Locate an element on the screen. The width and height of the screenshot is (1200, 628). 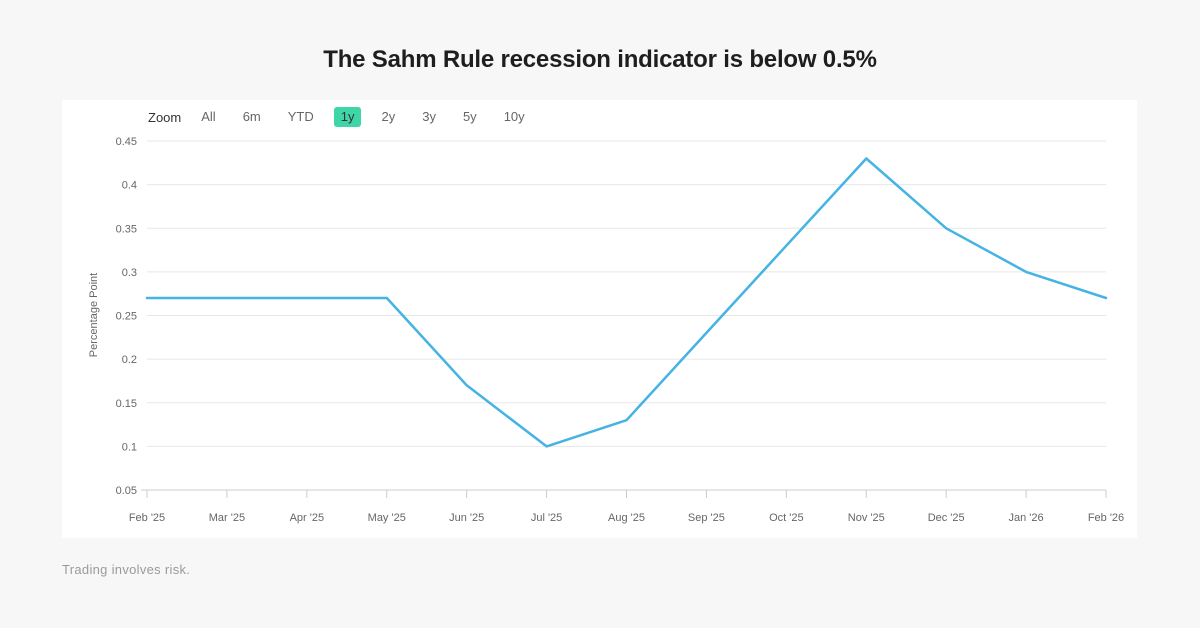
zoom-button-all: All is located at coordinates (208, 116).